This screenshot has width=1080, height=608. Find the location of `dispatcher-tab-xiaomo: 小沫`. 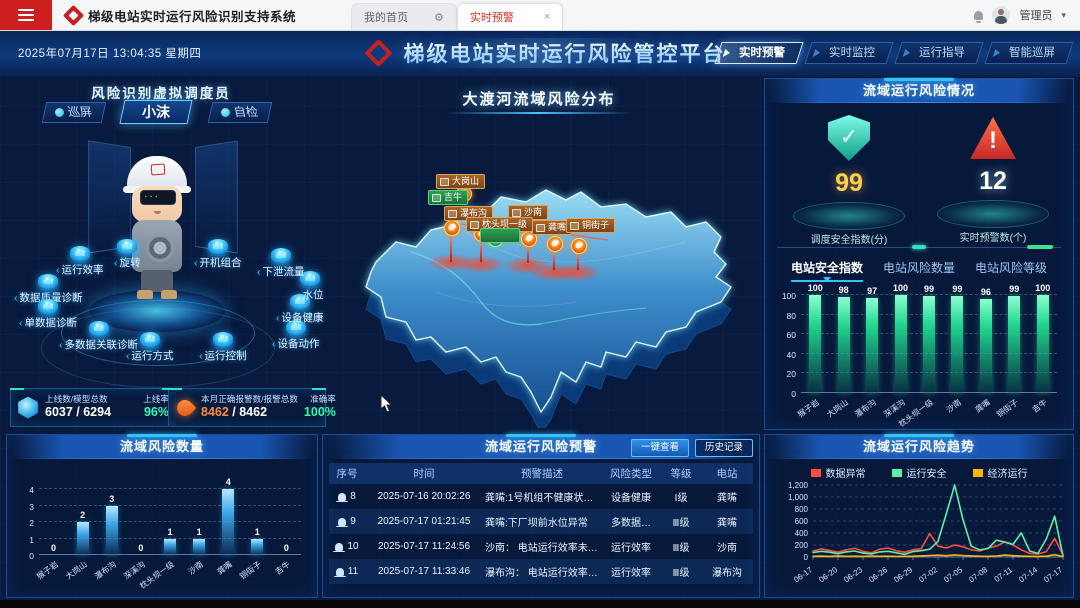

dispatcher-tab-xiaomo: 小沫 is located at coordinates (156, 112).